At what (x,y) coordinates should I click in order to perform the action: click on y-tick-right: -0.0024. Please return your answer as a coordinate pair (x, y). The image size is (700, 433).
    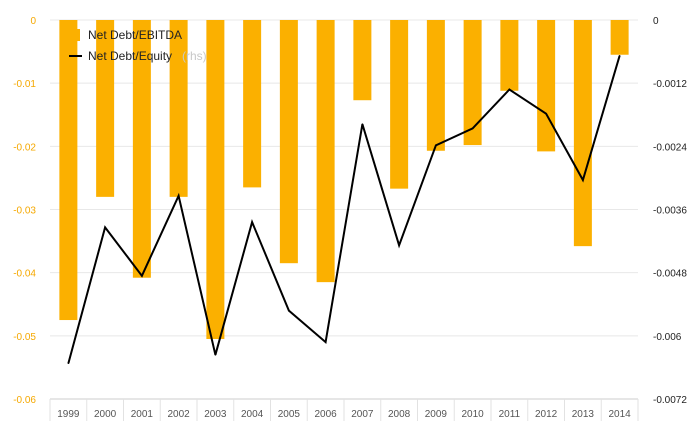
    Looking at the image, I should click on (670, 147).